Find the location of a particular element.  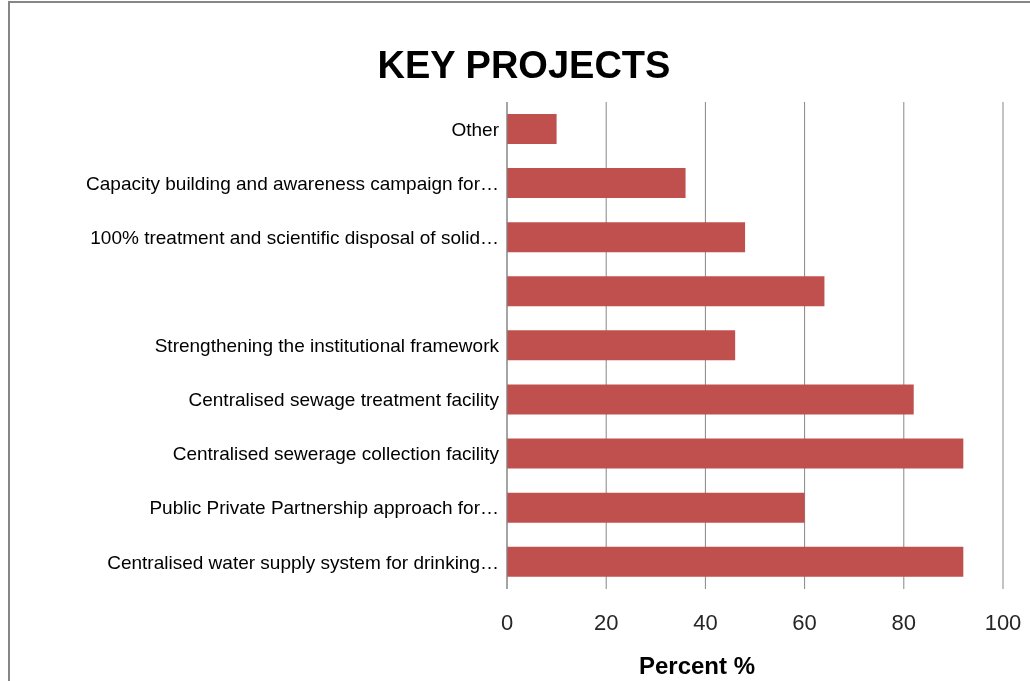

chart-title: KEY PROJECTS is located at coordinates (524, 65).